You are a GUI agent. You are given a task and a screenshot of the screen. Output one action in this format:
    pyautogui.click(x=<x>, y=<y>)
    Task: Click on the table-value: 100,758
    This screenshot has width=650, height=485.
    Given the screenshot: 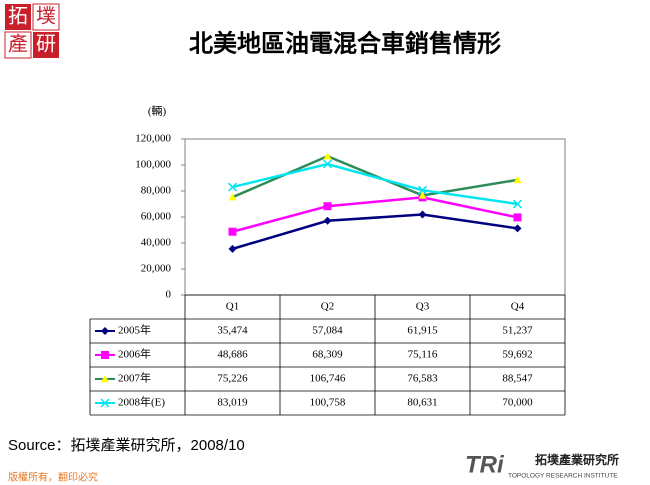 What is the action you would take?
    pyautogui.click(x=328, y=403)
    